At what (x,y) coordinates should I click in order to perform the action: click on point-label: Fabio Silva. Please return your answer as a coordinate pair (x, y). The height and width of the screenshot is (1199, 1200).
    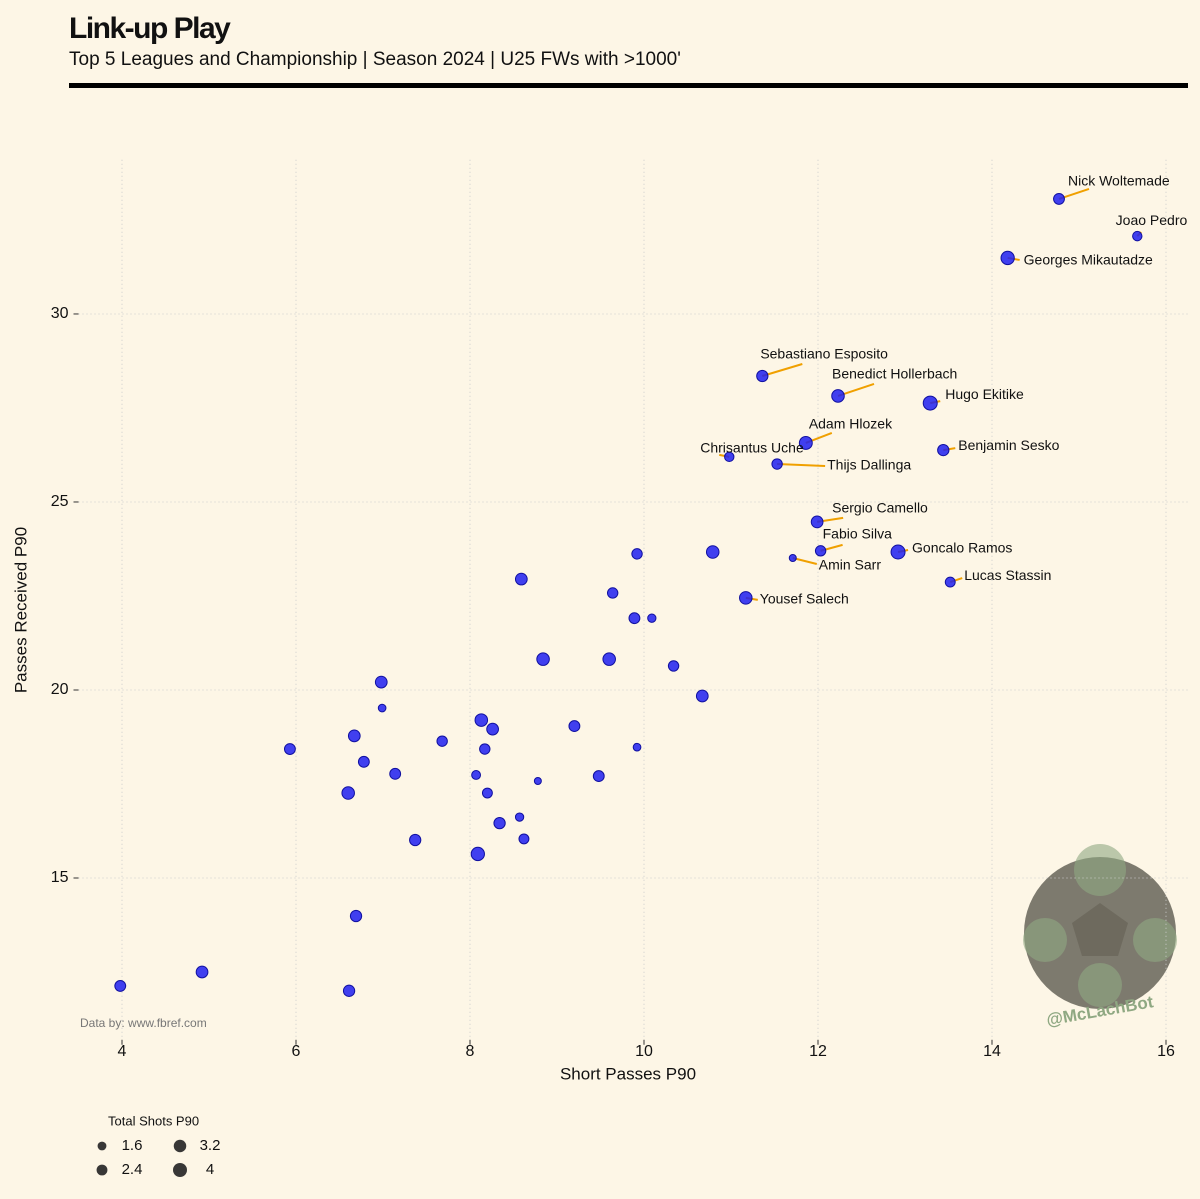
    Looking at the image, I should click on (857, 534).